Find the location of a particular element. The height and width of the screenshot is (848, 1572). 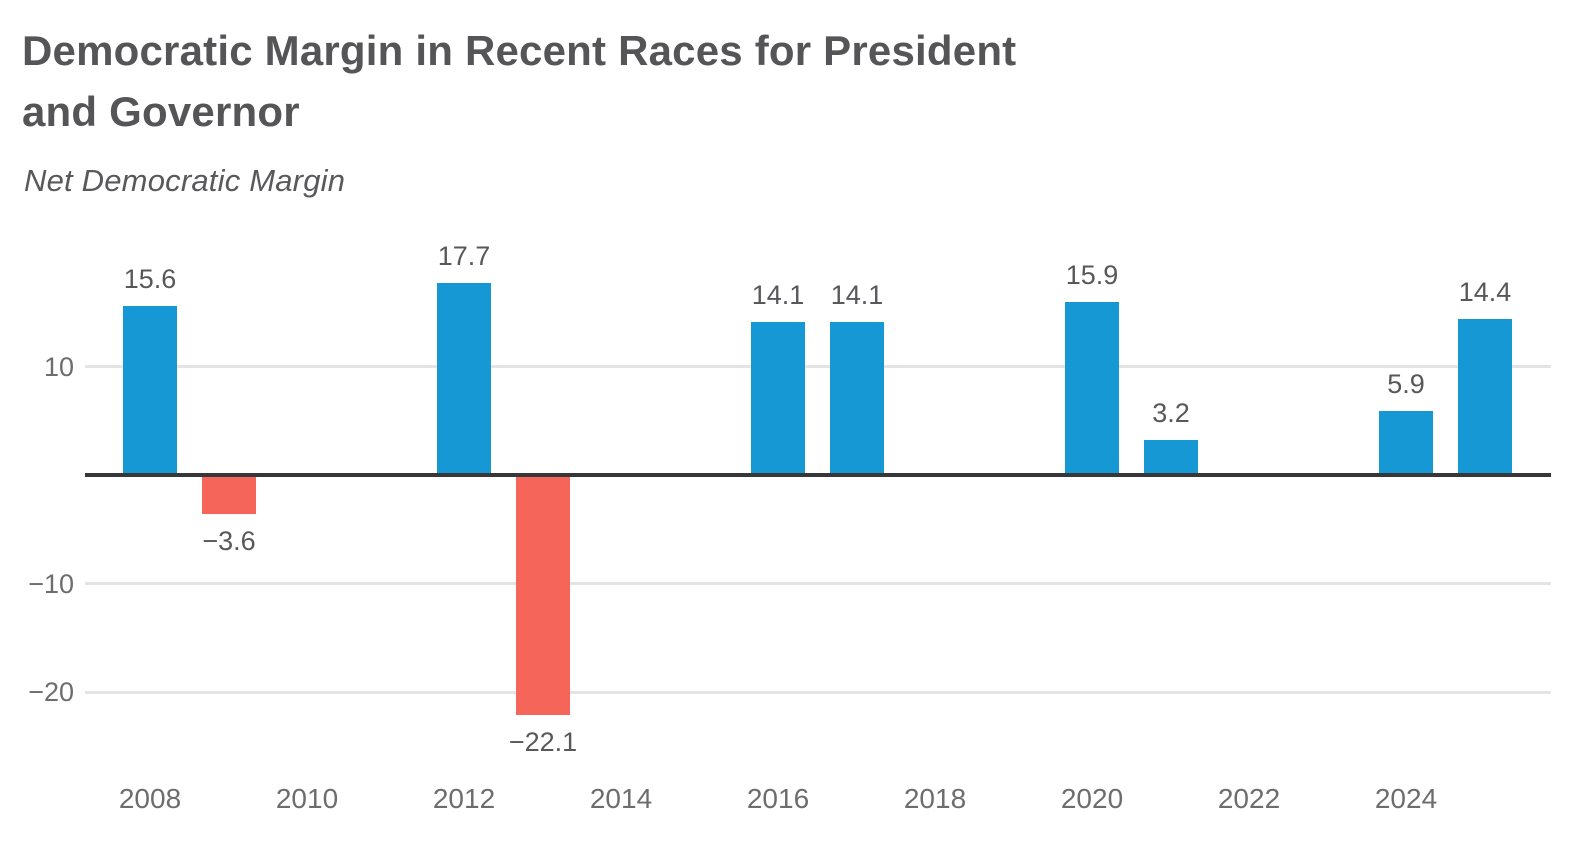

x-tick-label-2012: 2012 is located at coordinates (464, 798).